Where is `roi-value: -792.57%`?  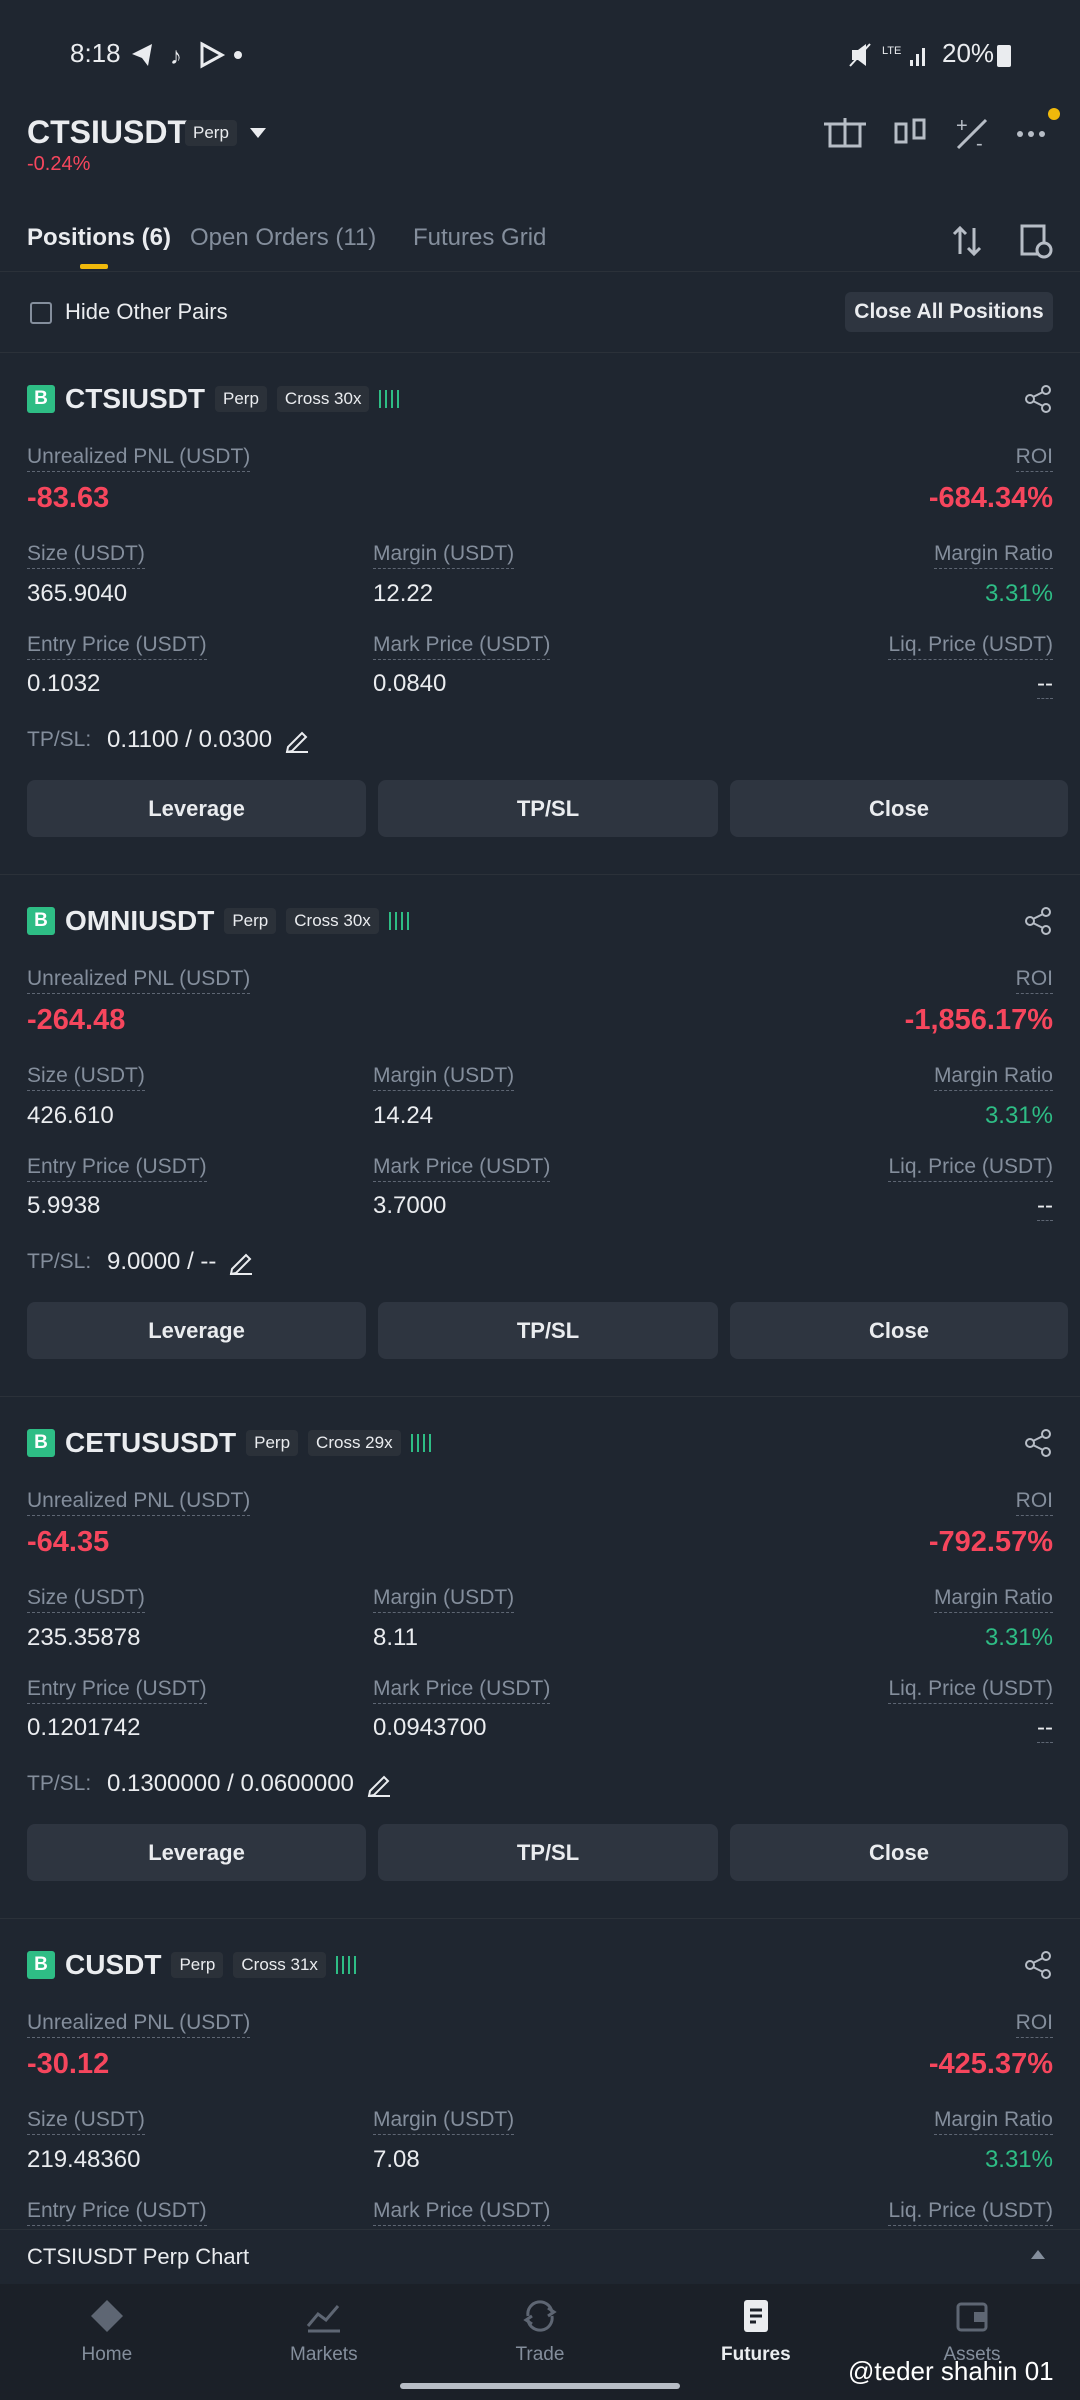 roi-value: -792.57% is located at coordinates (990, 1542).